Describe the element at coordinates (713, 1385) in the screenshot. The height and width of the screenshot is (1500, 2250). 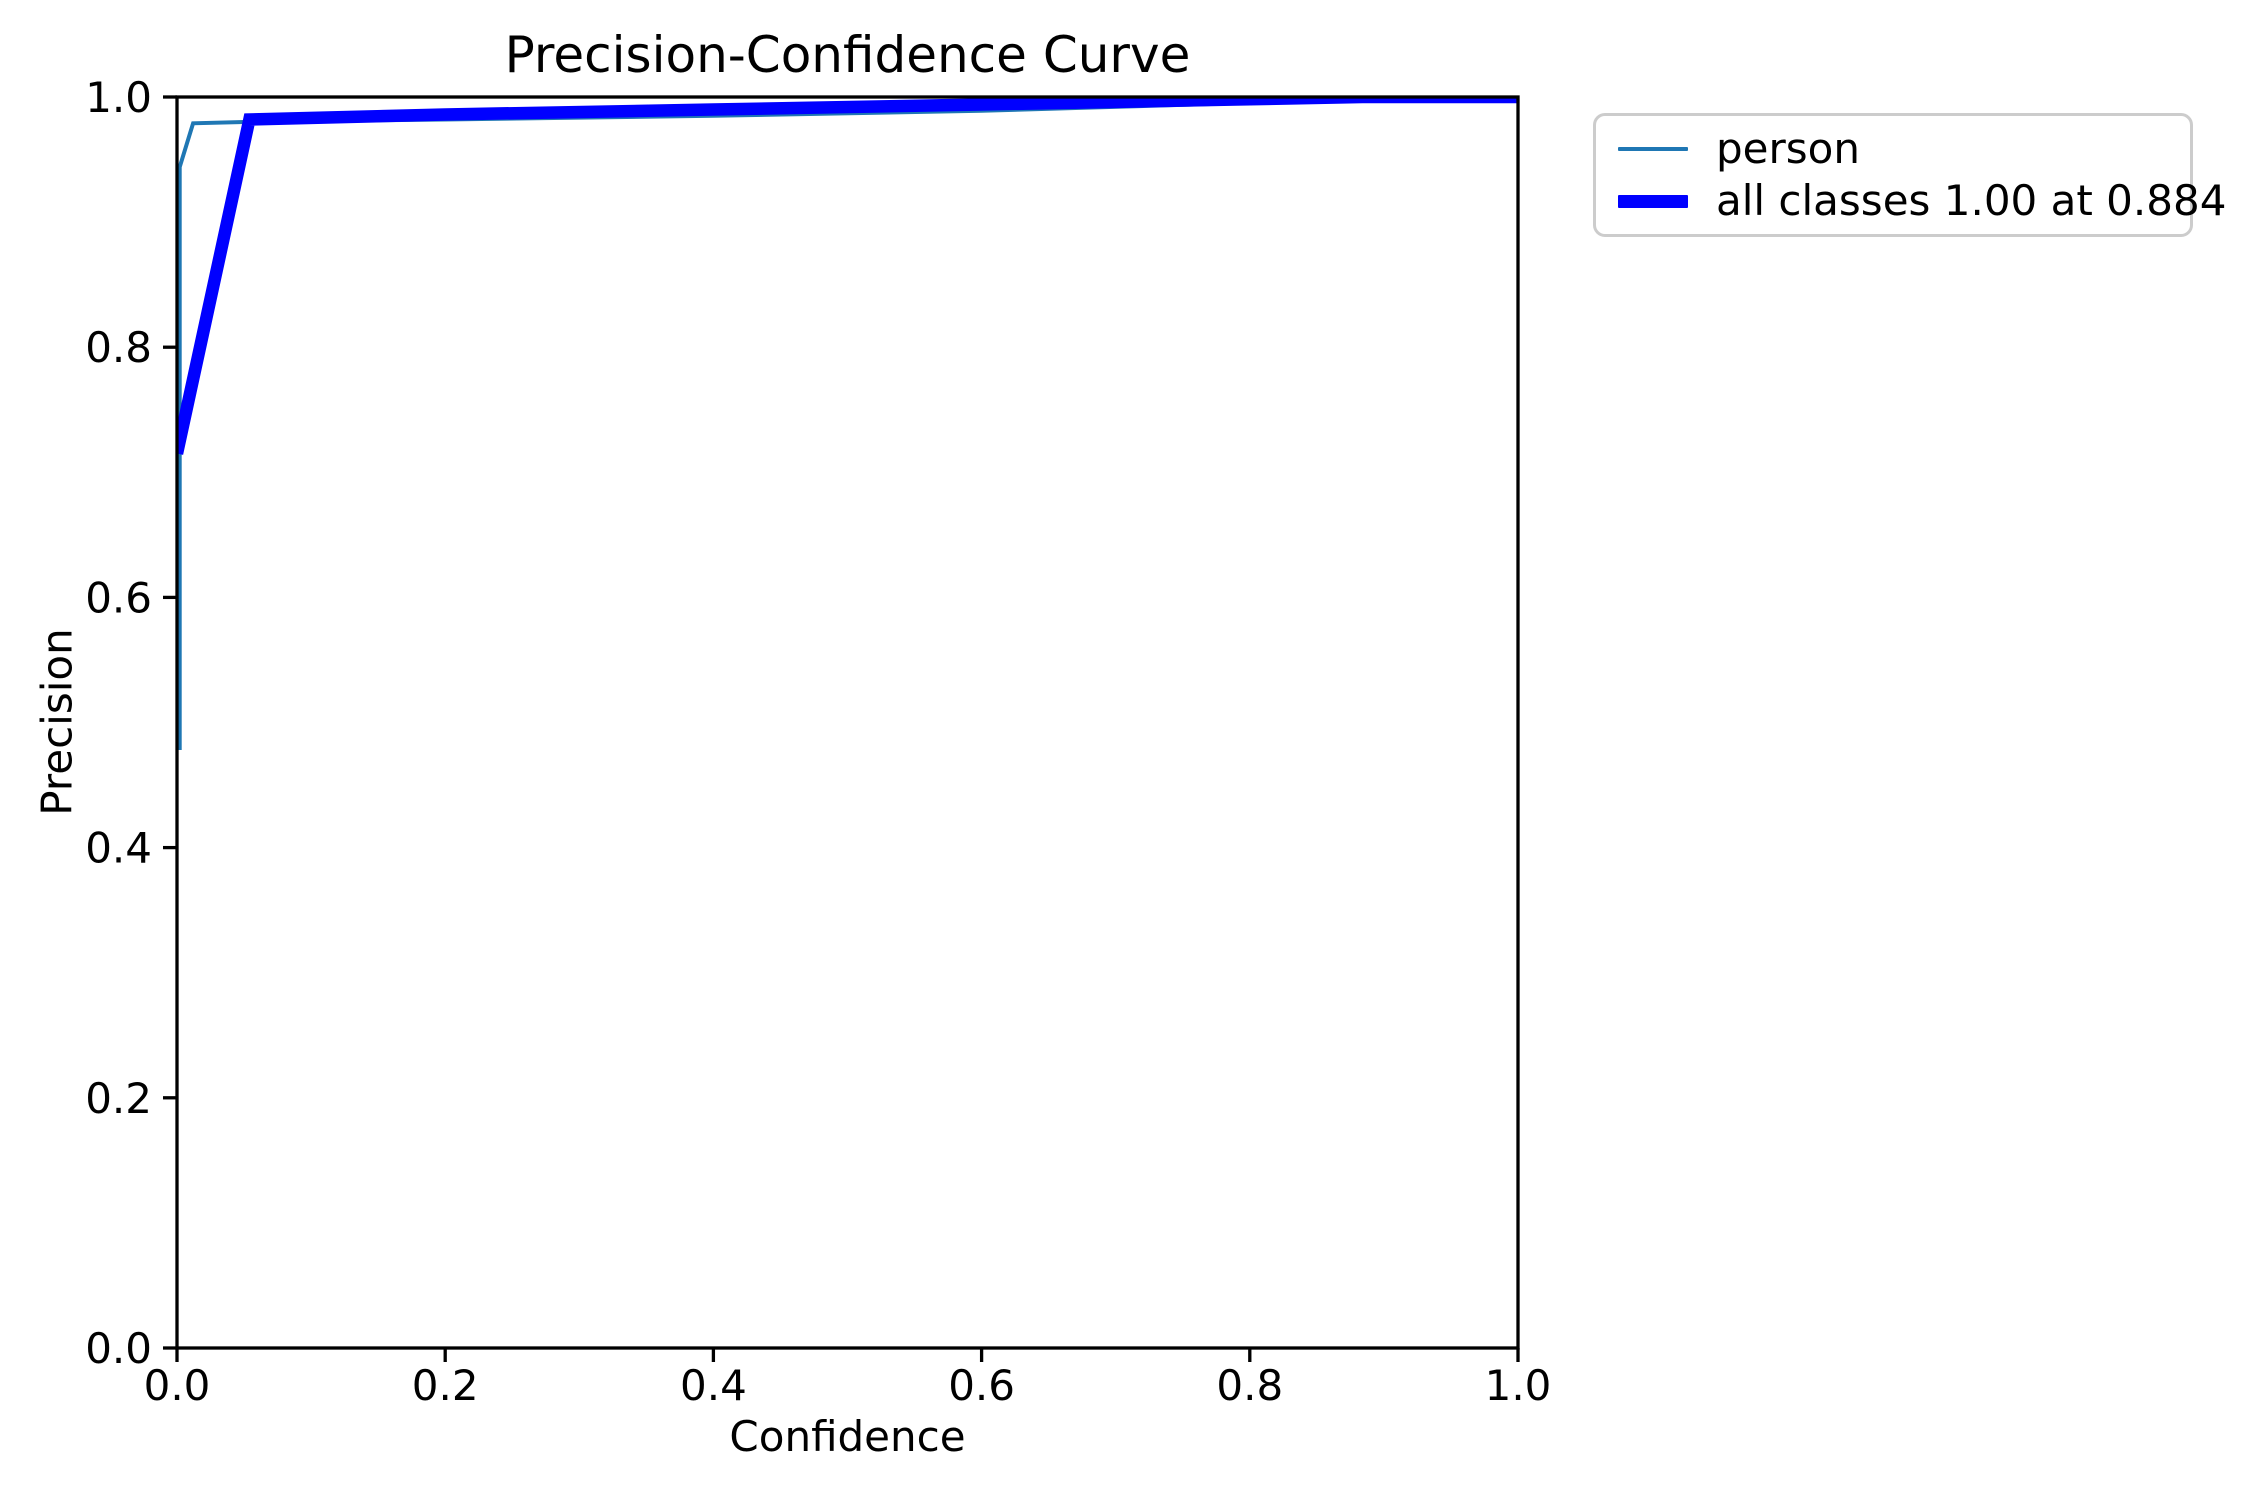
I see `x-tick-label: 0.4` at that location.